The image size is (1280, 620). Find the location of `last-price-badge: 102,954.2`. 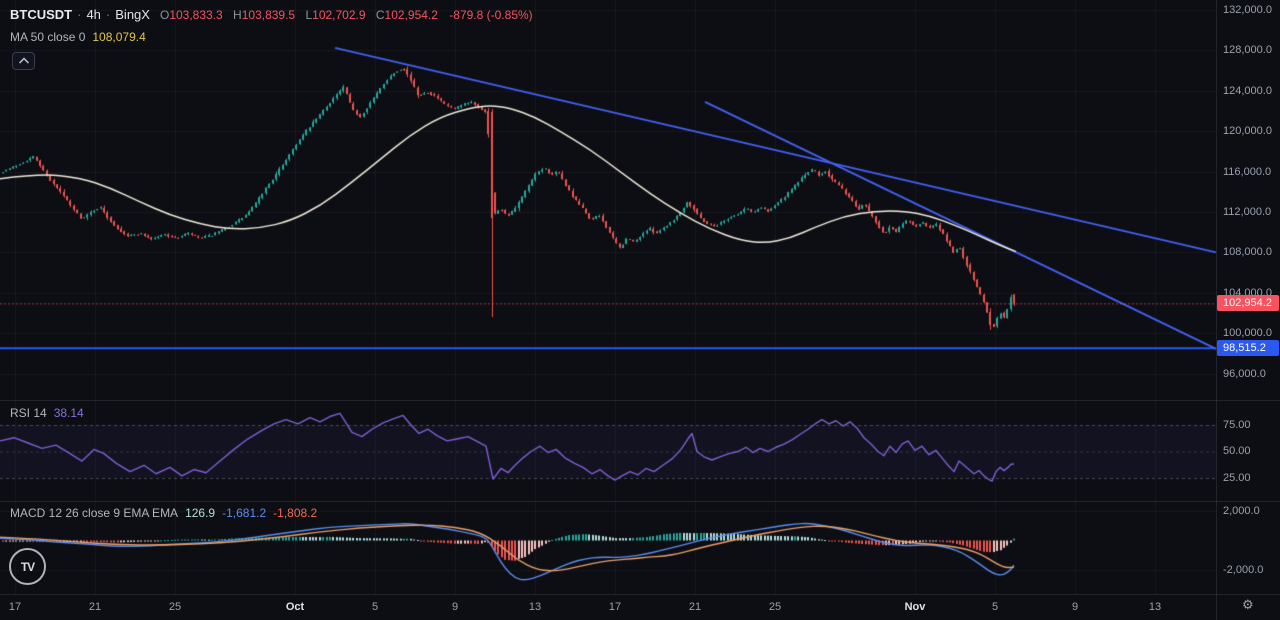

last-price-badge: 102,954.2 is located at coordinates (1248, 303).